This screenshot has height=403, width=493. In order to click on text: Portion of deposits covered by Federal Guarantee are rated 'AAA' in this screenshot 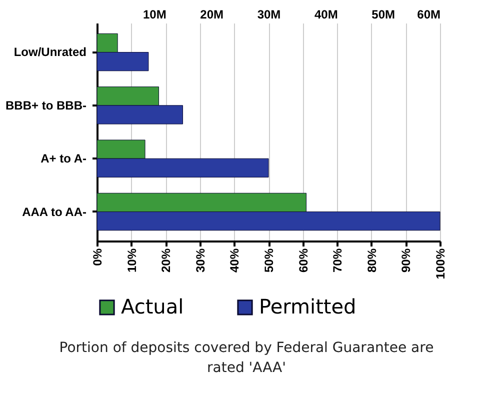, I will do `click(246, 358)`.